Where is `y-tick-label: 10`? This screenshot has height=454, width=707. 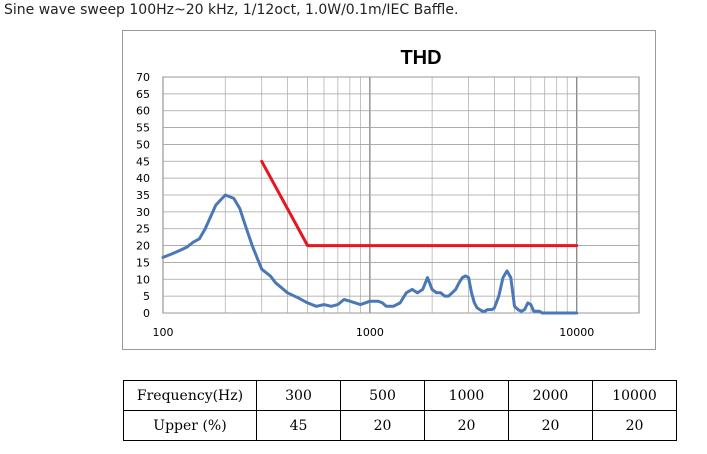 y-tick-label: 10 is located at coordinates (143, 279).